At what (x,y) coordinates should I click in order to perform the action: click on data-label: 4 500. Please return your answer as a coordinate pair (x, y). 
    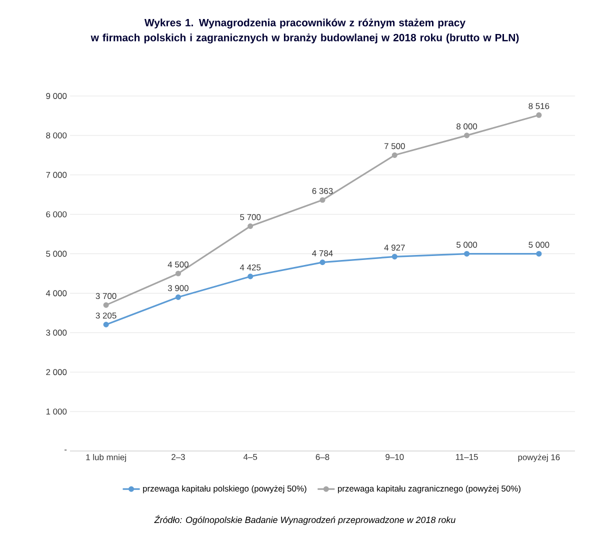
    Looking at the image, I should click on (178, 264).